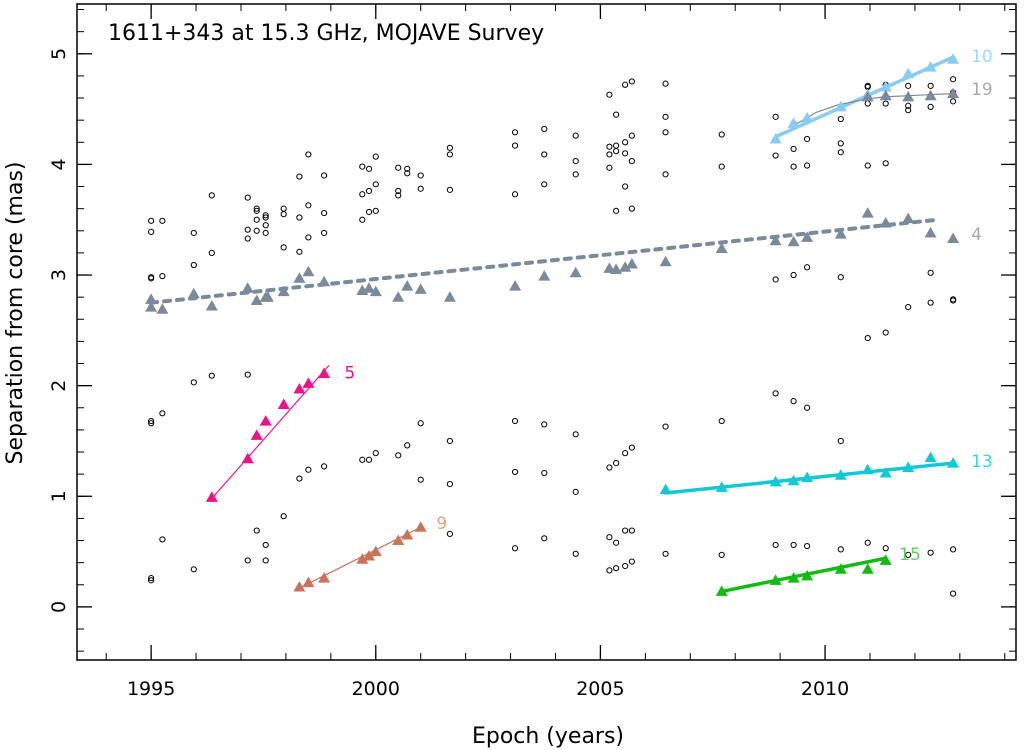  I want to click on x-tick-label: 1995, so click(151, 689).